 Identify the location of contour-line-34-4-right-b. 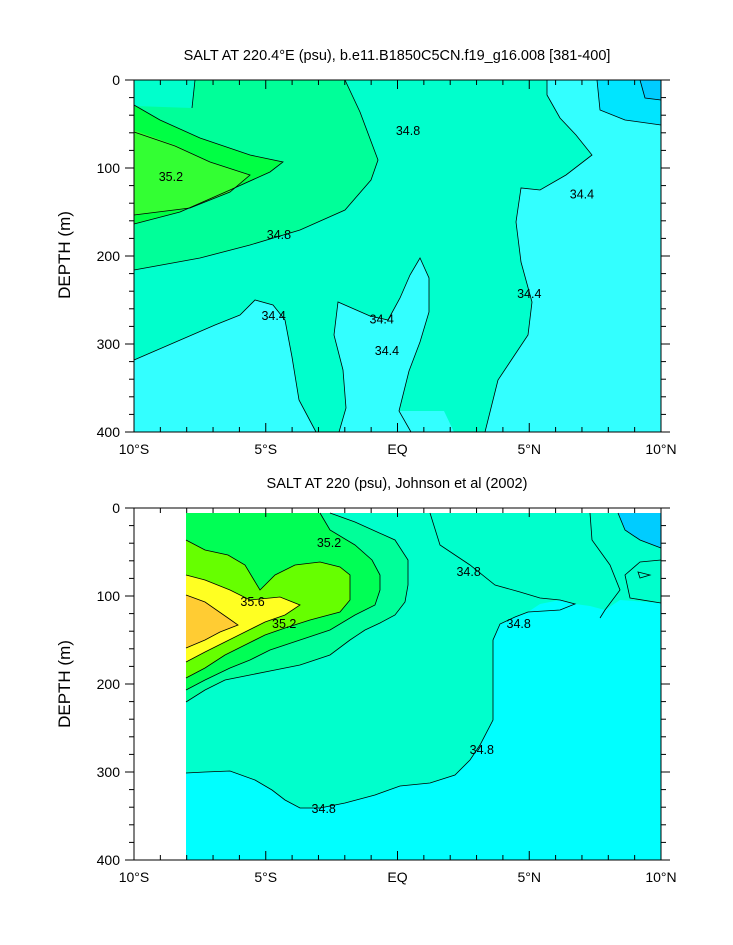
(643, 581).